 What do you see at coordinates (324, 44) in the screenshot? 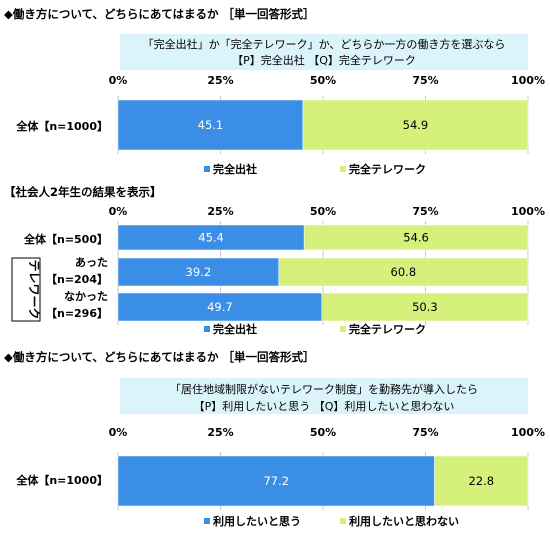
I see `question-line: 「完全出社」か「完全テレワーク」か、どちらか一方の働き方を選ぶなら` at bounding box center [324, 44].